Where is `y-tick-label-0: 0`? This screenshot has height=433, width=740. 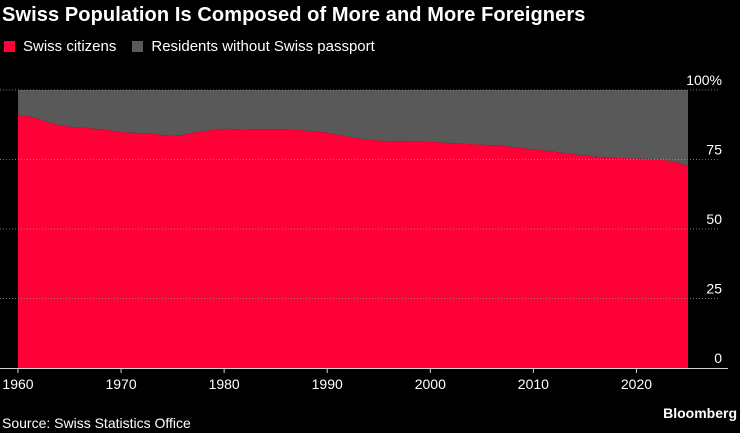
y-tick-label-0: 0 is located at coordinates (718, 358).